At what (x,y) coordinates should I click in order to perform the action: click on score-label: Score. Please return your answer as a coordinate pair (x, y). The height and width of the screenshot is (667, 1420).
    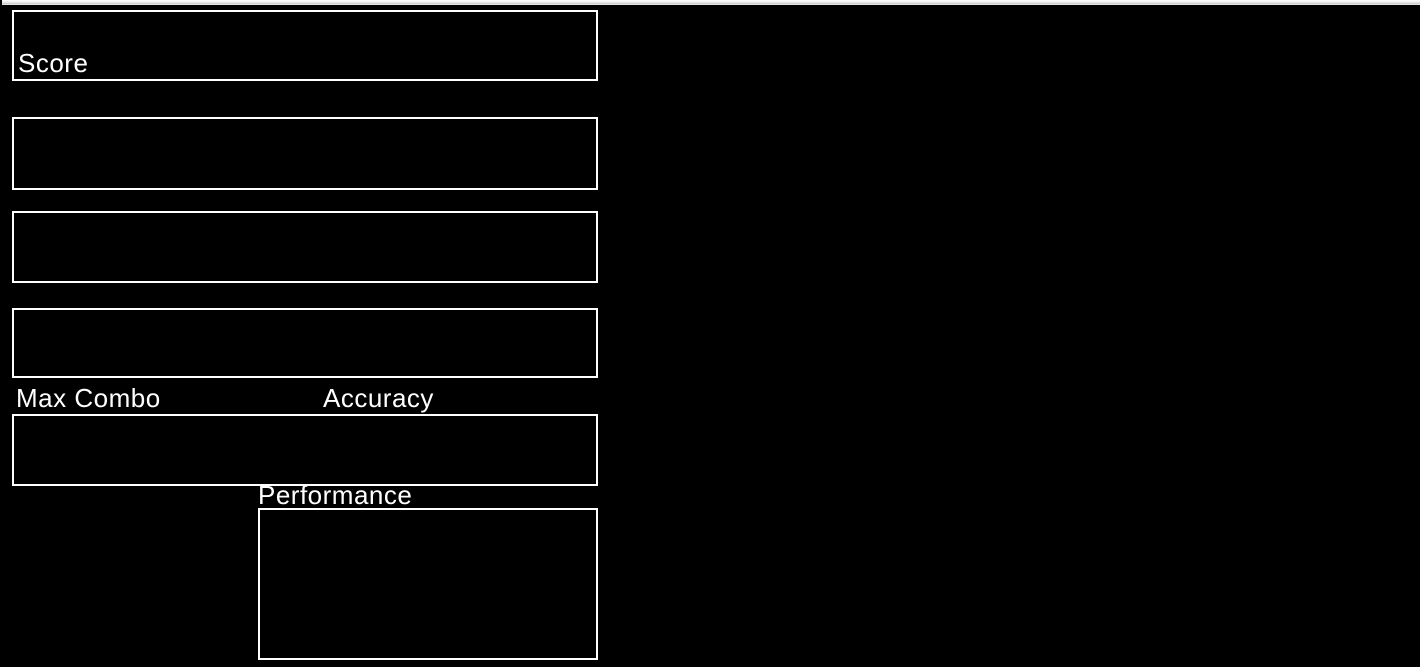
    Looking at the image, I should click on (53, 63).